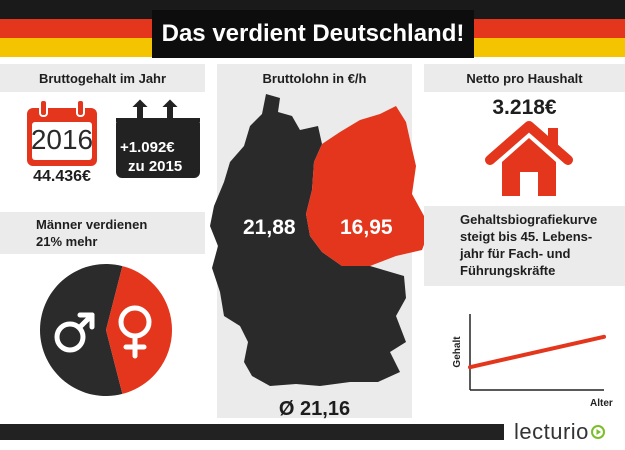  I want to click on curve-line4: Führungskräfte, so click(508, 270).